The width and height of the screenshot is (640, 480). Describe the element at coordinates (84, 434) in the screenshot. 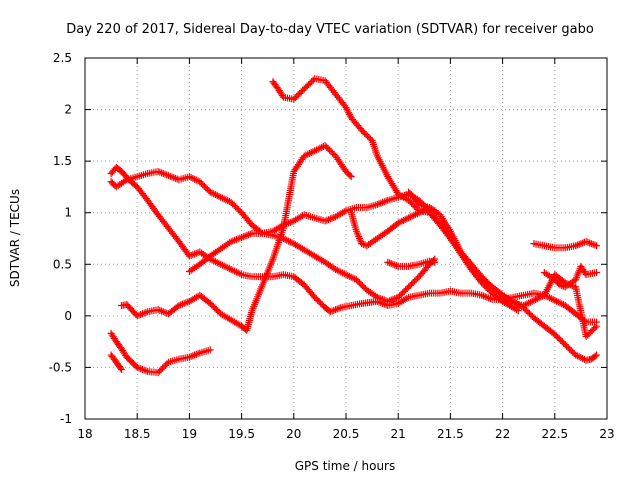

I see `x-tick-label: 18` at that location.